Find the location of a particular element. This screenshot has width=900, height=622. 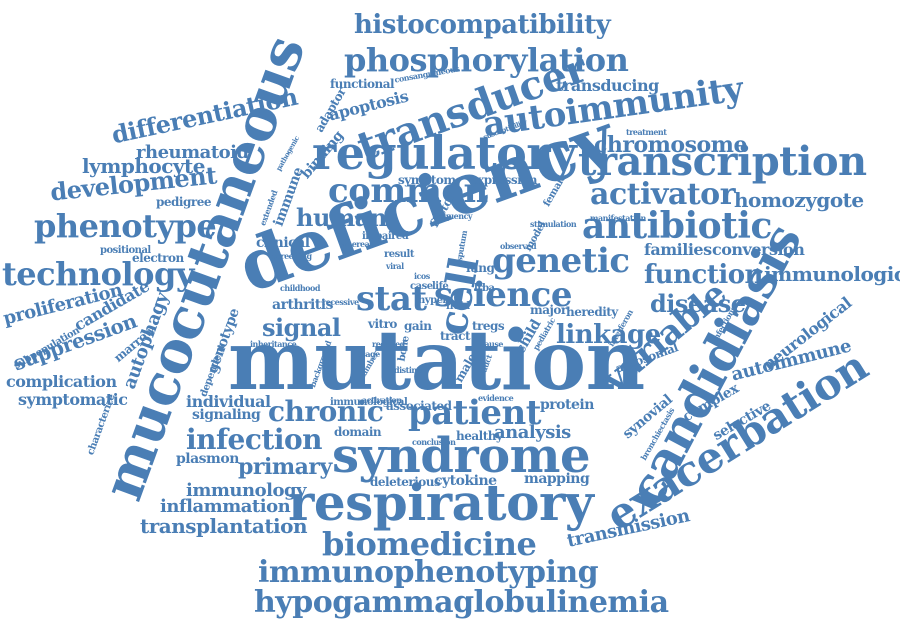

word-transplantation: transplantation is located at coordinates (224, 526).